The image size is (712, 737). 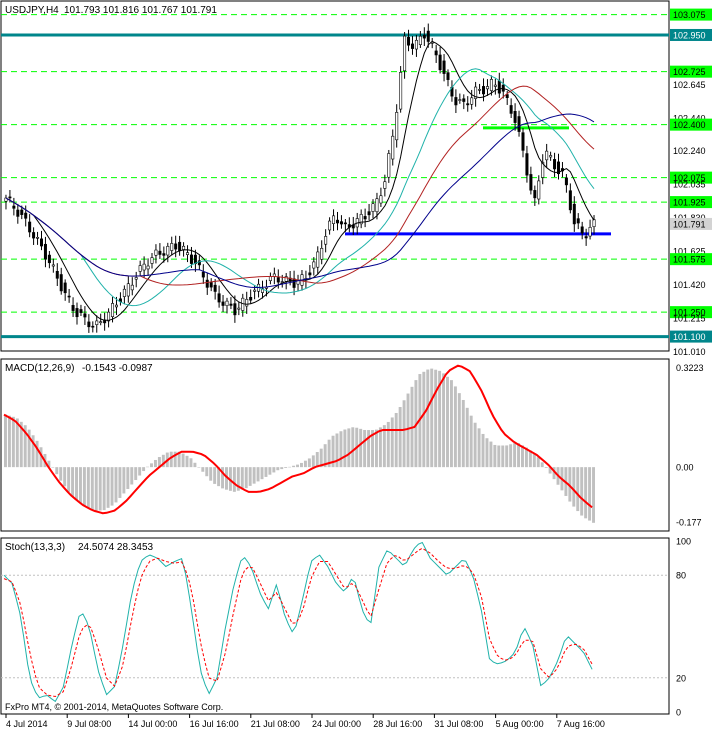 What do you see at coordinates (689, 35) in the screenshot?
I see `price-tick-label: 102.950` at bounding box center [689, 35].